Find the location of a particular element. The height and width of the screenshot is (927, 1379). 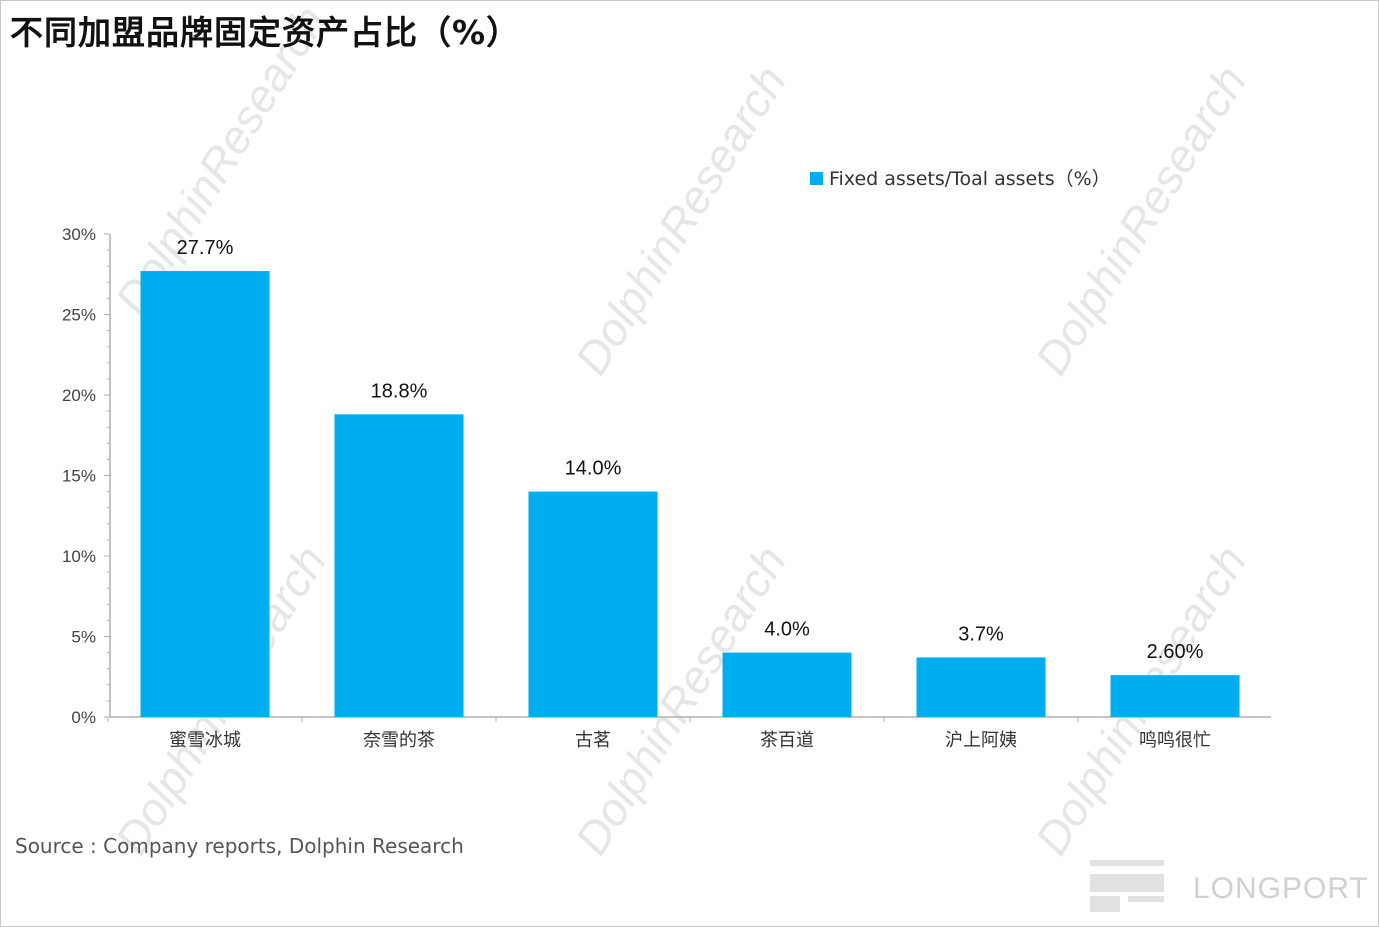

y-tick-label: 25% is located at coordinates (79, 315).